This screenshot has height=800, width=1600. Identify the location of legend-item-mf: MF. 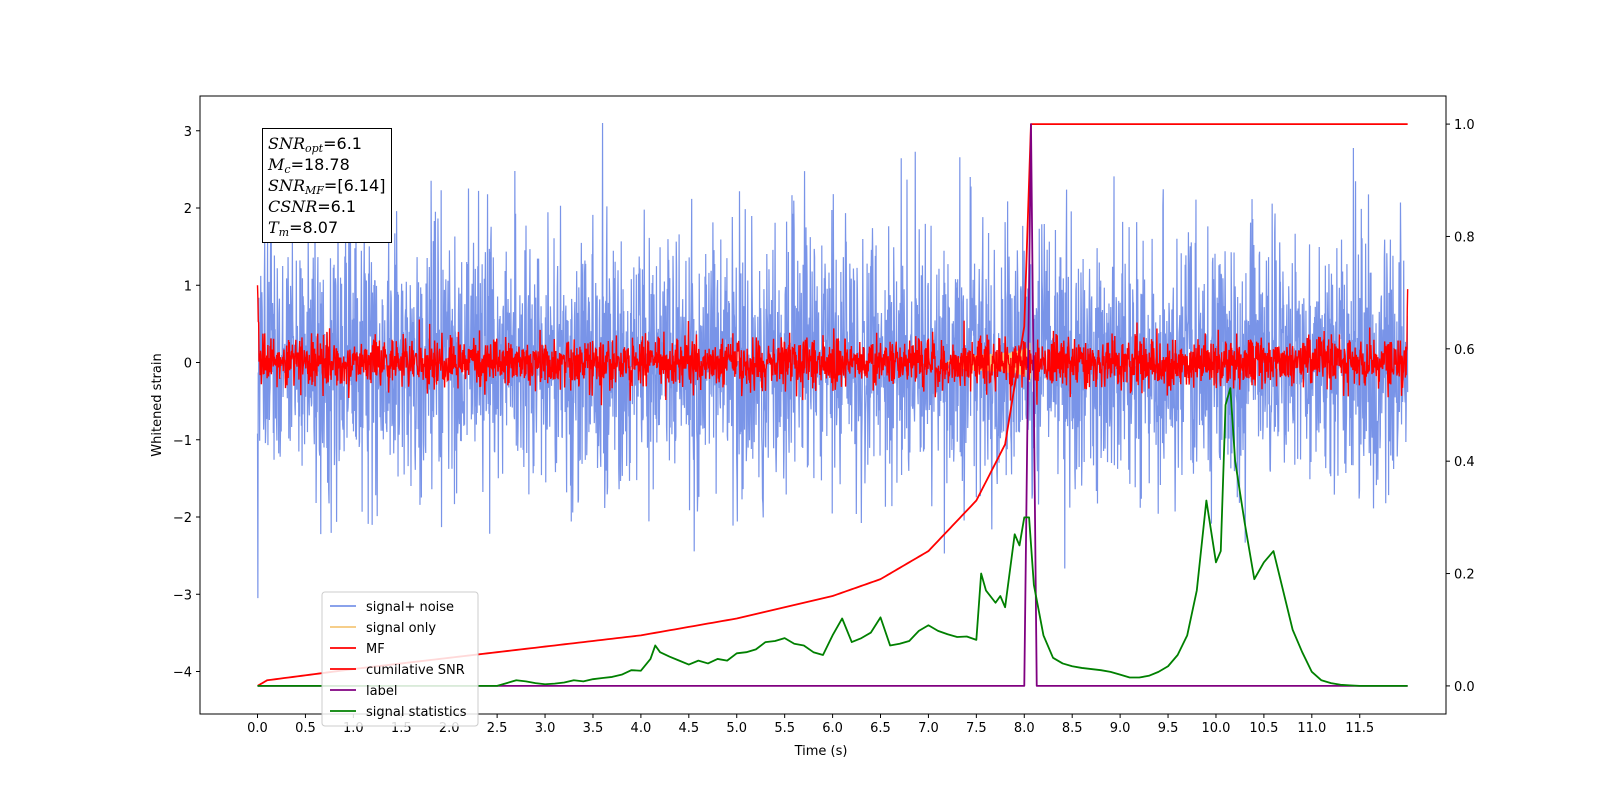
(357, 649).